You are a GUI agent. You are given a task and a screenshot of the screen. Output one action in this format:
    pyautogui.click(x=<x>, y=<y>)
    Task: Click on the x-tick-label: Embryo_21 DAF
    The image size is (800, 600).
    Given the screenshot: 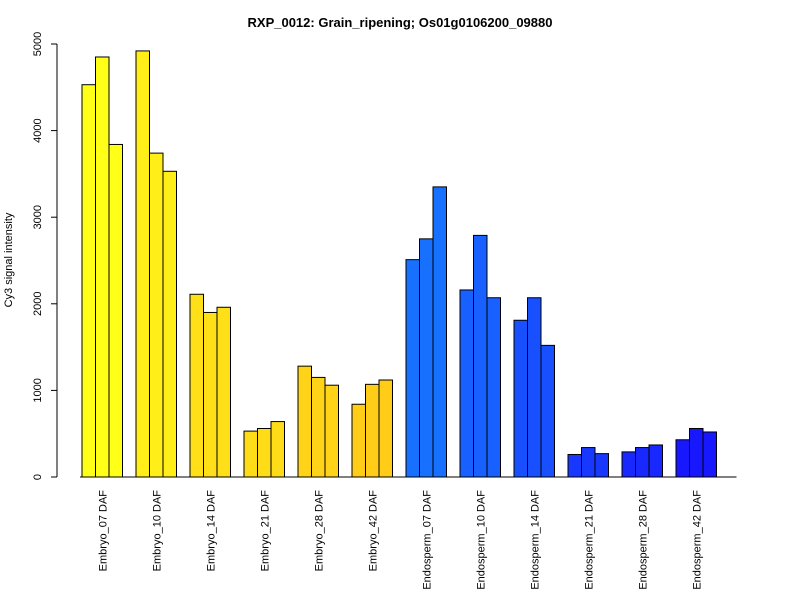 What is the action you would take?
    pyautogui.click(x=265, y=531)
    